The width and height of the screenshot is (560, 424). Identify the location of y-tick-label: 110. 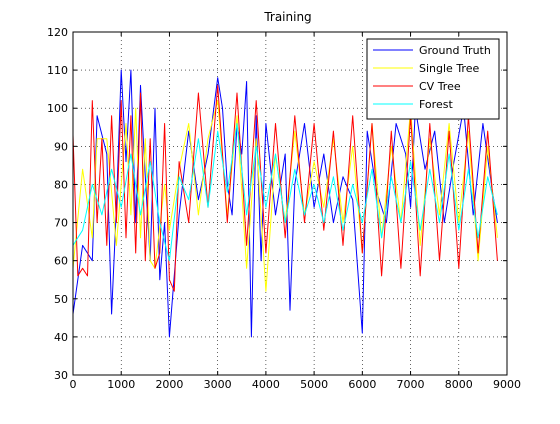
(57, 70).